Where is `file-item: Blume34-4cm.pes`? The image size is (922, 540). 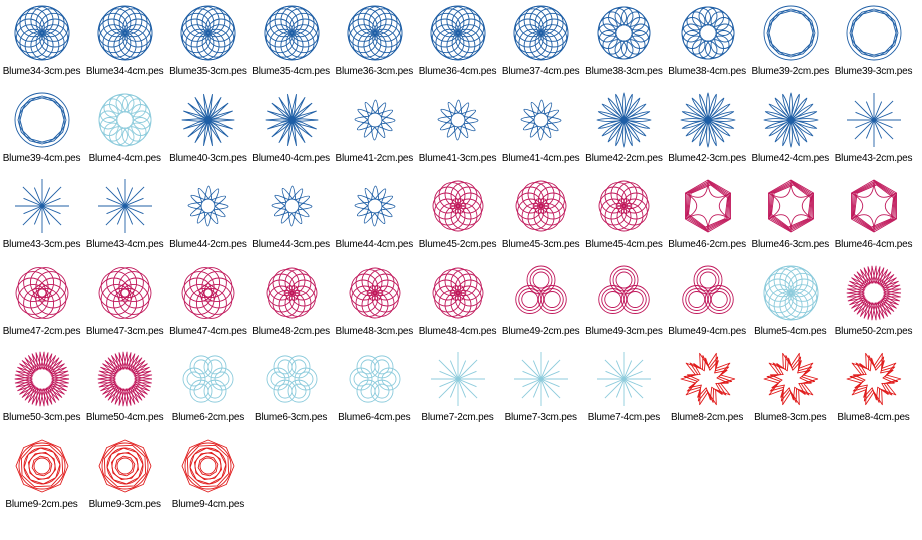
file-item: Blume34-4cm.pes is located at coordinates (124, 47).